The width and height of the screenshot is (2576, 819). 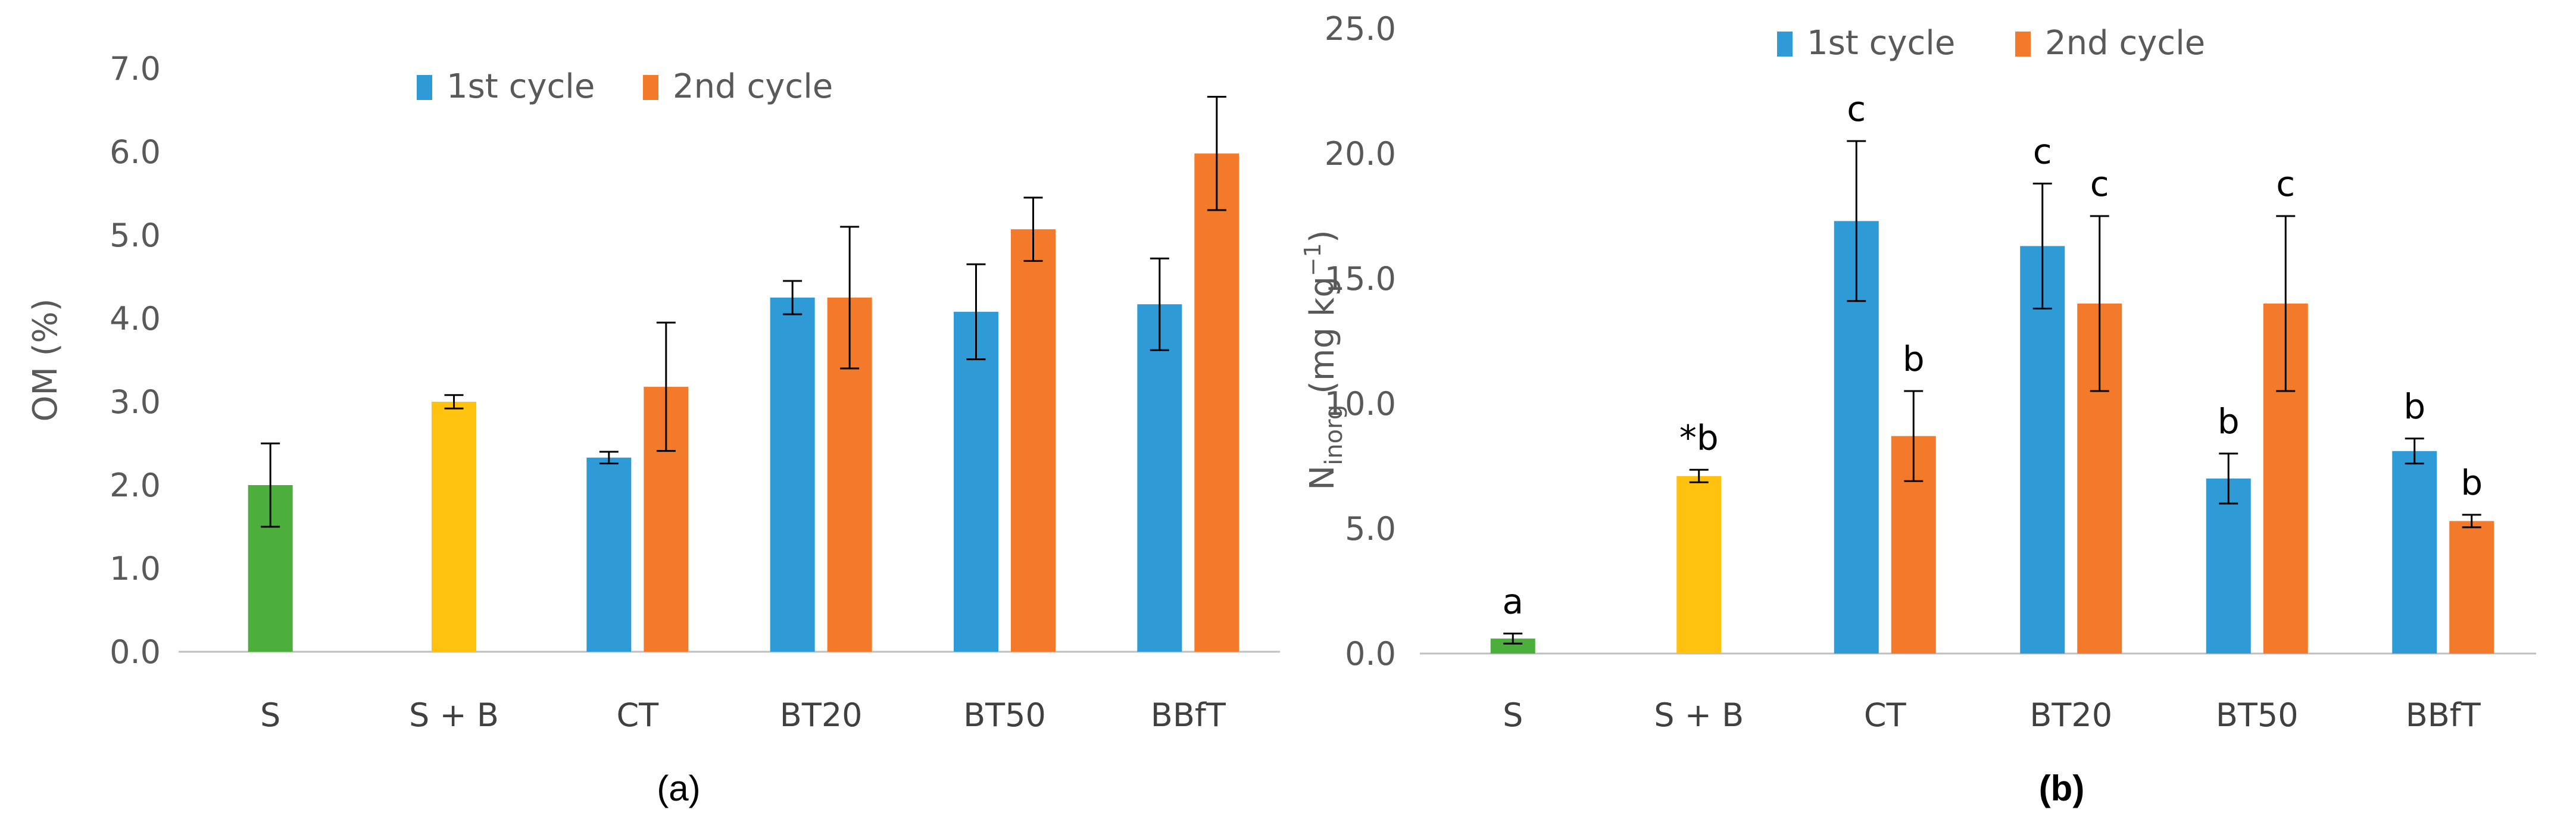 What do you see at coordinates (1360, 29) in the screenshot?
I see `y-tick-label: 25.0` at bounding box center [1360, 29].